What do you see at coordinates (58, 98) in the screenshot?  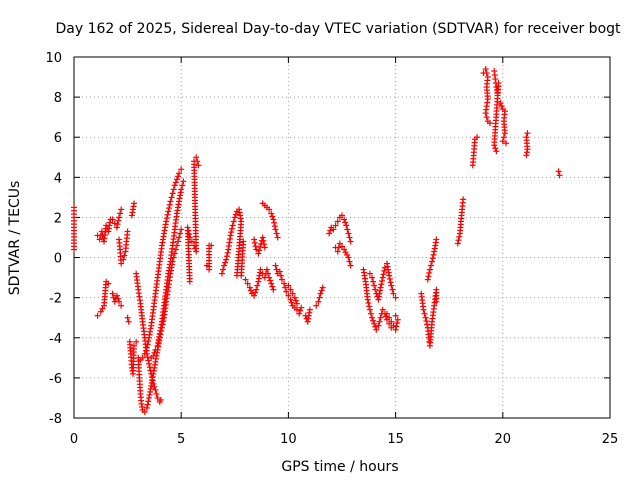 I see `y-tick-label: 8` at bounding box center [58, 98].